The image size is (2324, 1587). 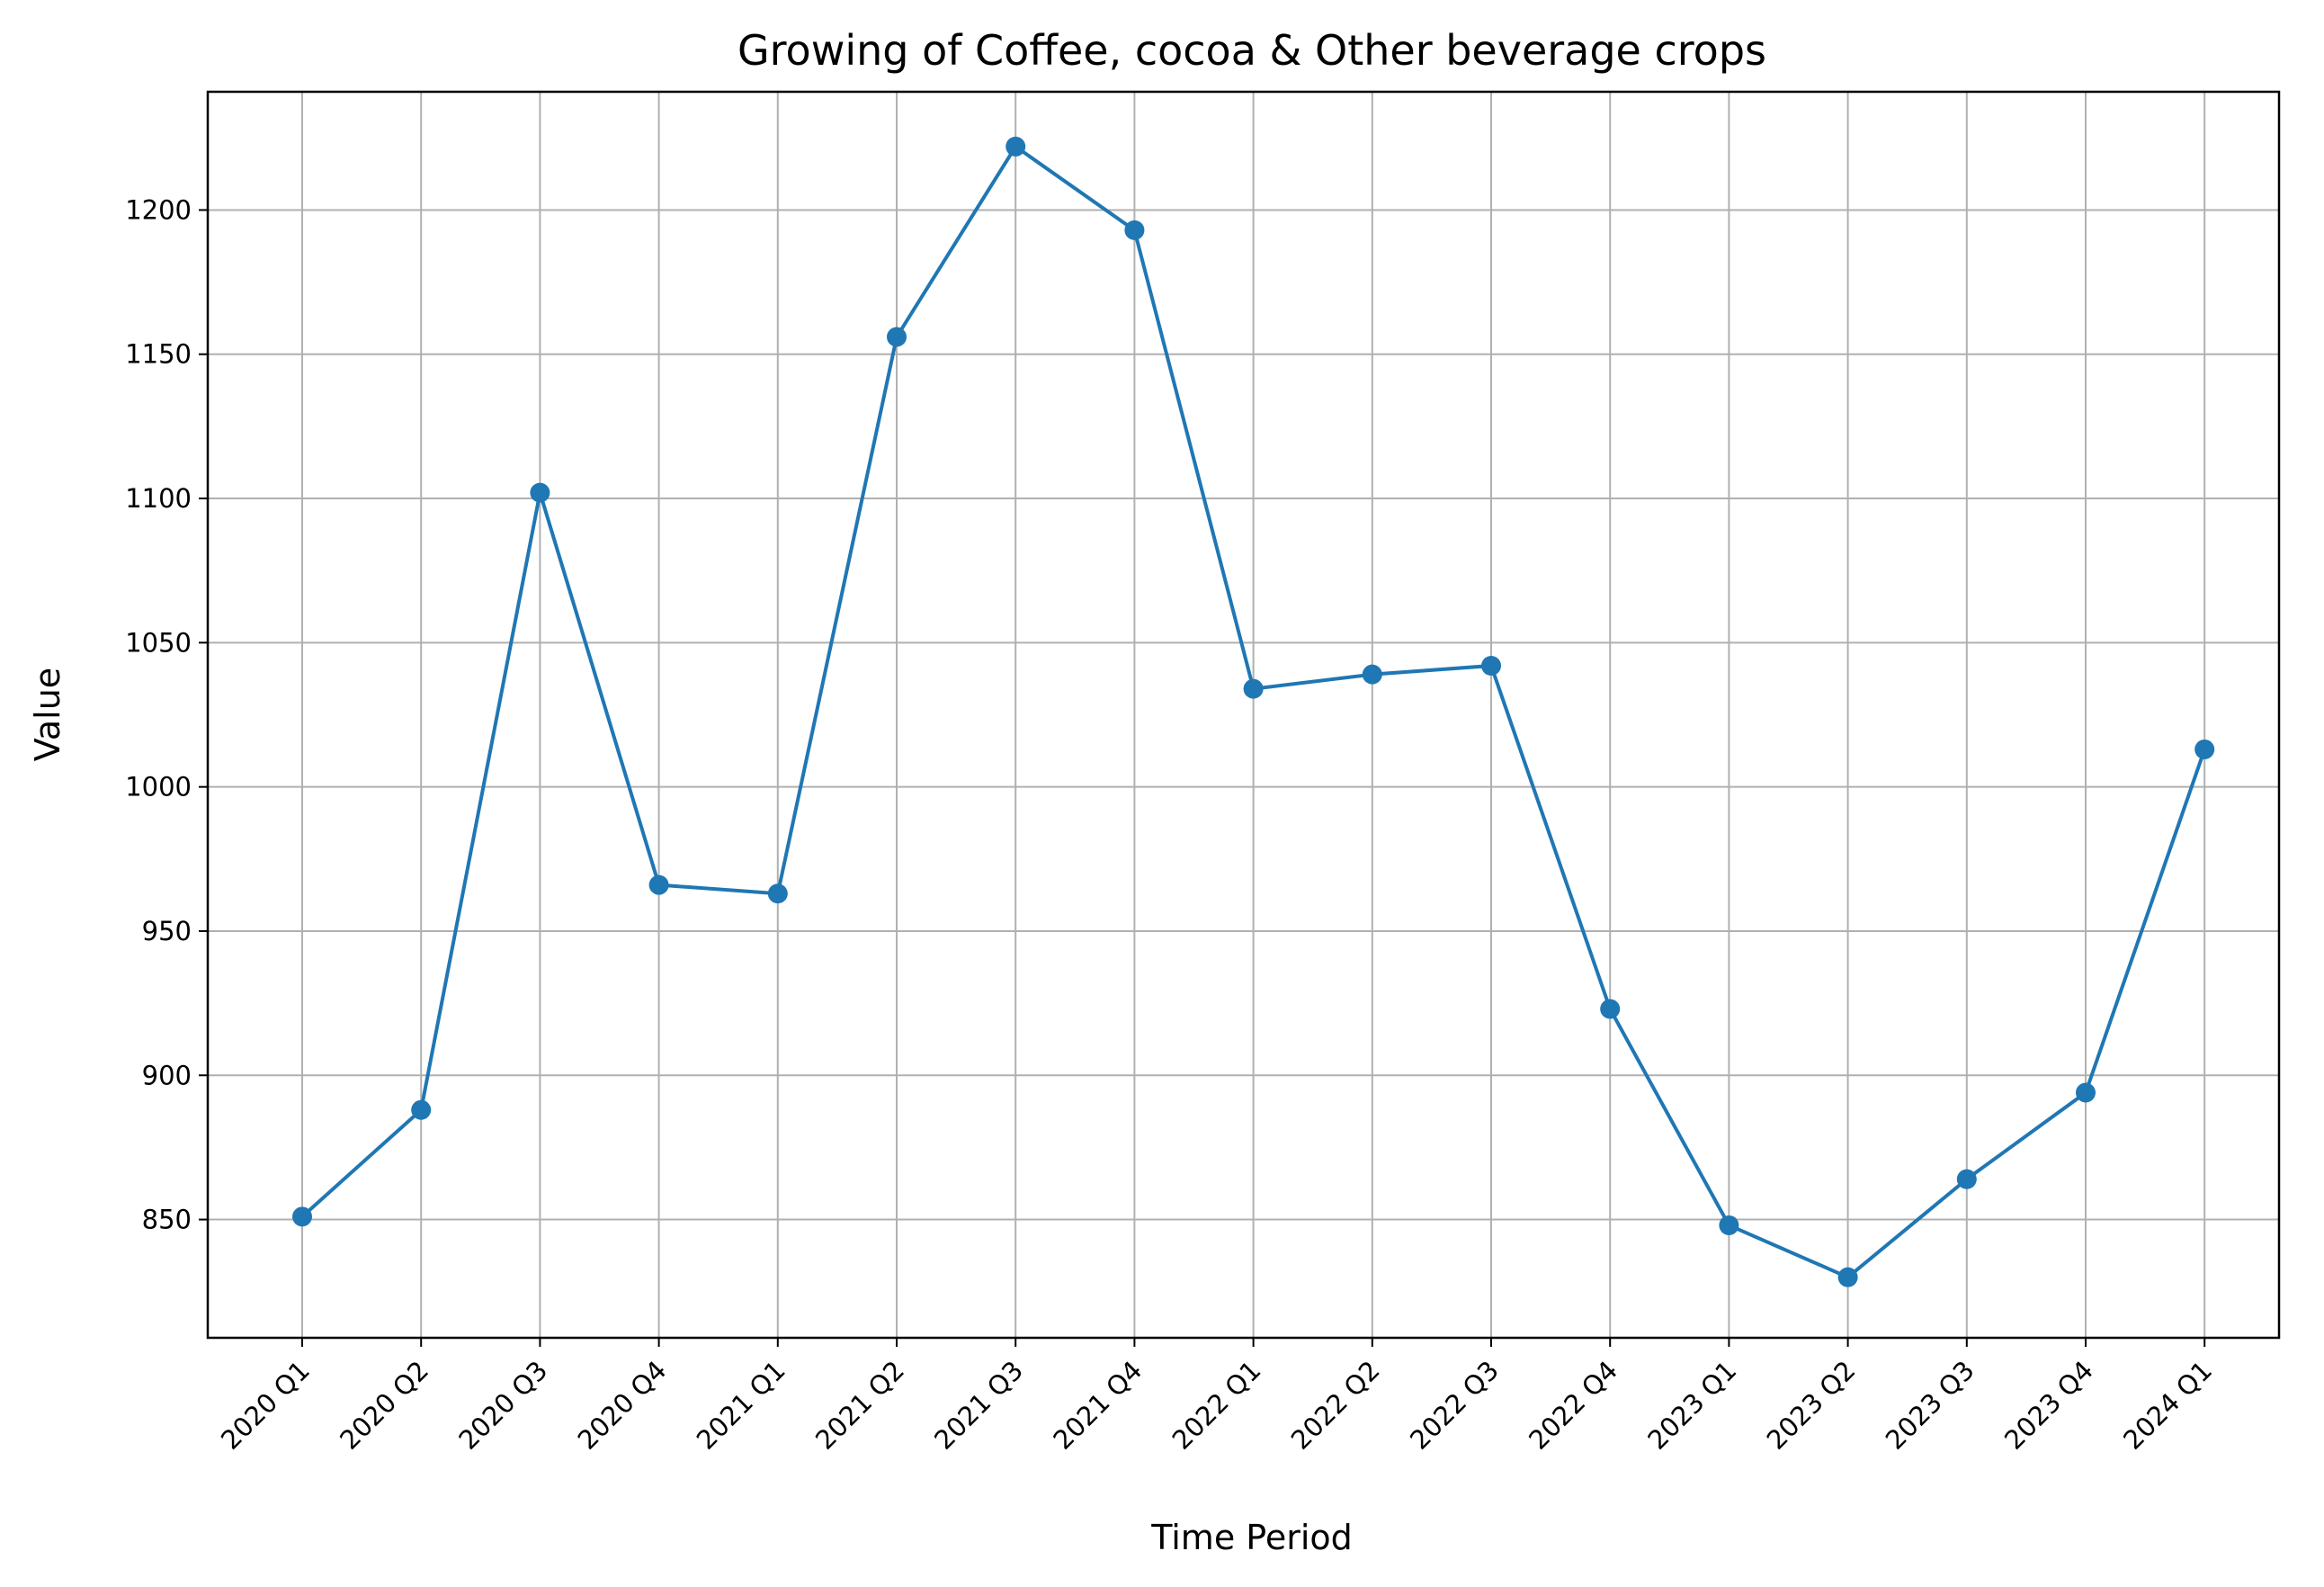 What do you see at coordinates (167, 1075) in the screenshot?
I see `y-tick-label: 900` at bounding box center [167, 1075].